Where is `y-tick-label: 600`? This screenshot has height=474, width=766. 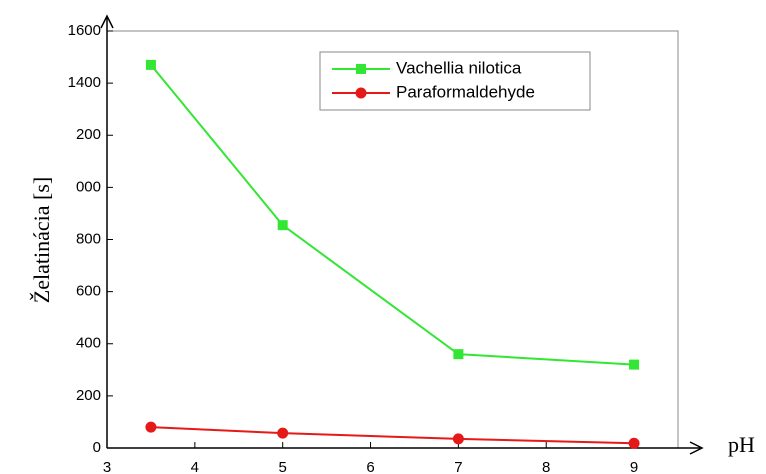
y-tick-label: 600 is located at coordinates (88, 291).